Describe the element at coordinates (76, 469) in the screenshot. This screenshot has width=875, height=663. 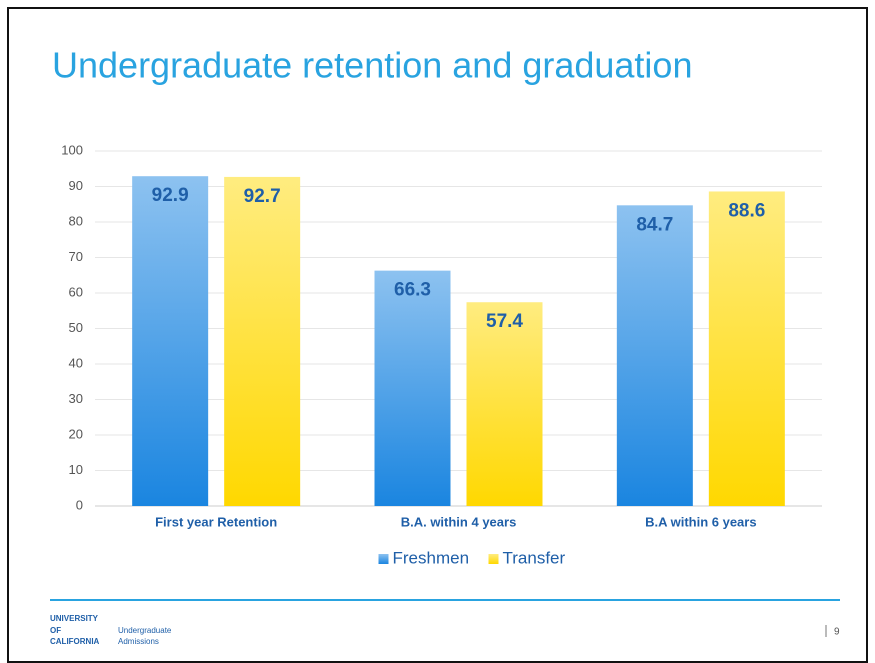
I see `y-tick-label: 10` at that location.